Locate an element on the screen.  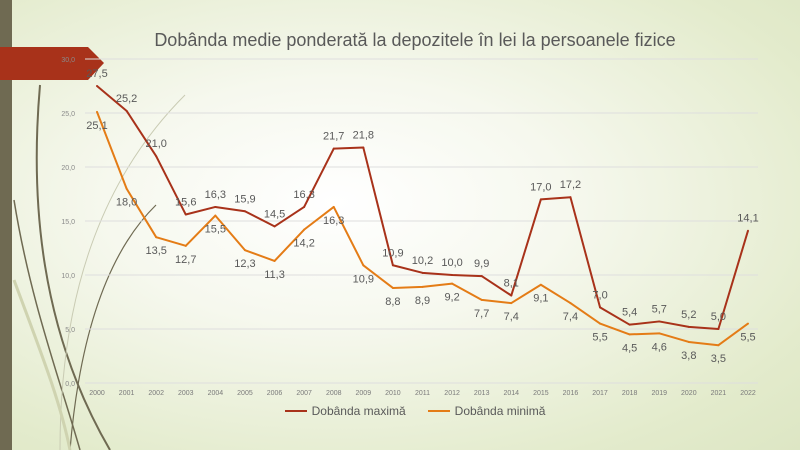
data-label: 14,2 is located at coordinates (303, 244).